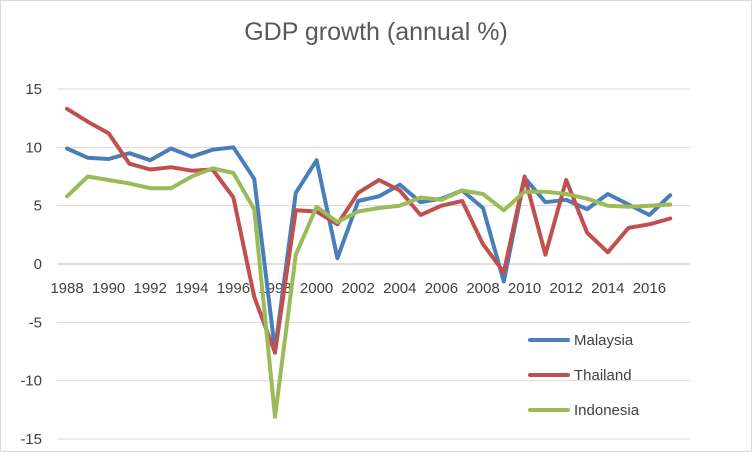 The width and height of the screenshot is (752, 452). What do you see at coordinates (66, 288) in the screenshot?
I see `x-tick-label: 1988` at bounding box center [66, 288].